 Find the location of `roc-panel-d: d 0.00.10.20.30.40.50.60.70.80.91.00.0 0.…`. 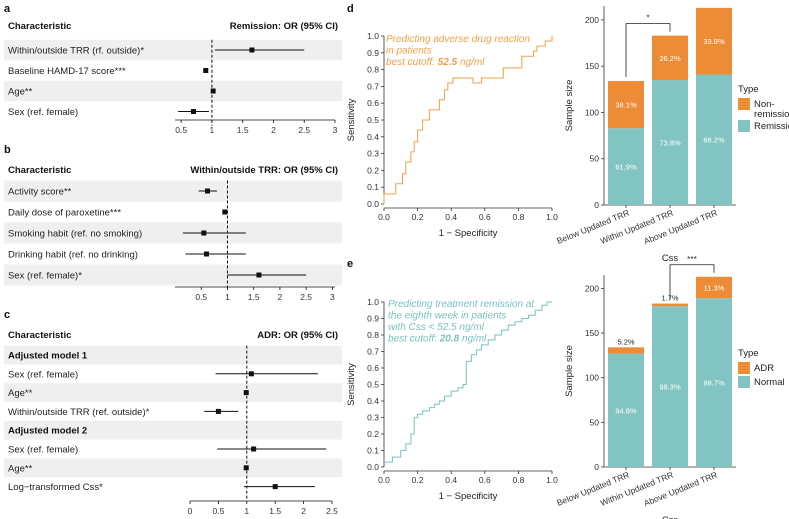

roc-panel-d: d 0.00.10.20.30.40.50.60.70.80.91.00.0 0.… is located at coordinates (452, 121).